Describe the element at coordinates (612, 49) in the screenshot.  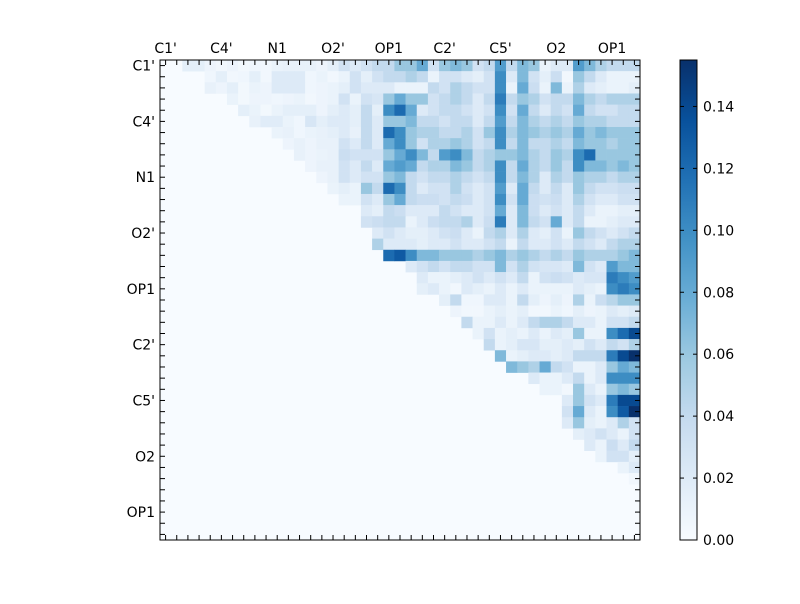
I see `x-tick-label: OP1` at that location.